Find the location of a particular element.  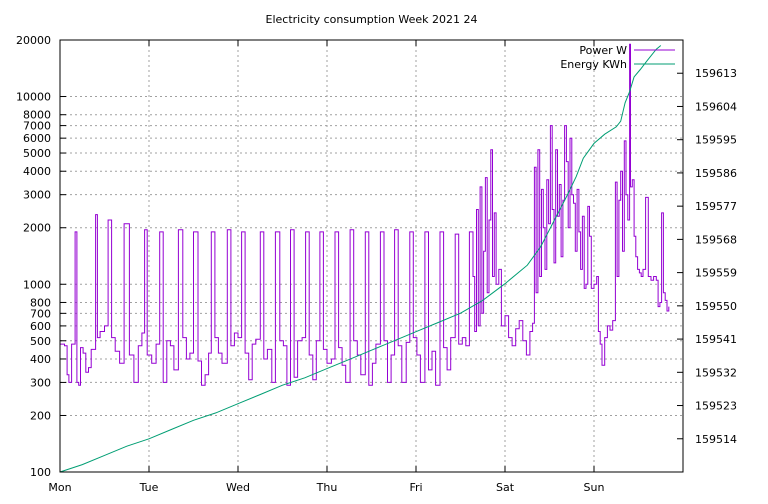

y-tick-label: 4000 is located at coordinates (37, 171).